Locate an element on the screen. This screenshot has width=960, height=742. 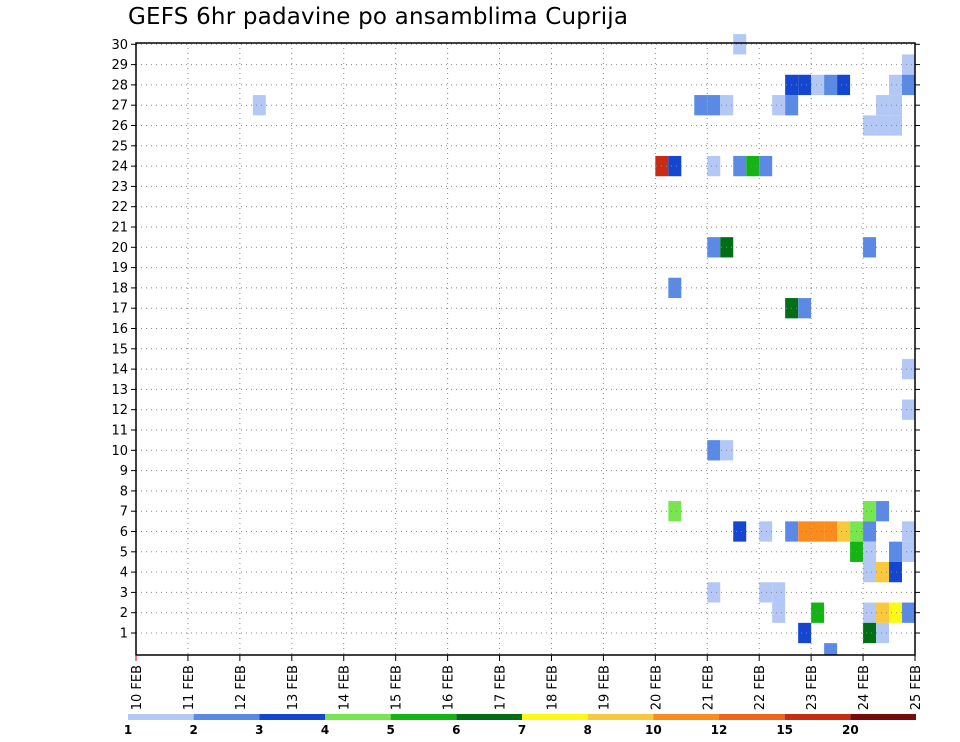
x-tick-label: 12 FEB is located at coordinates (241, 687).